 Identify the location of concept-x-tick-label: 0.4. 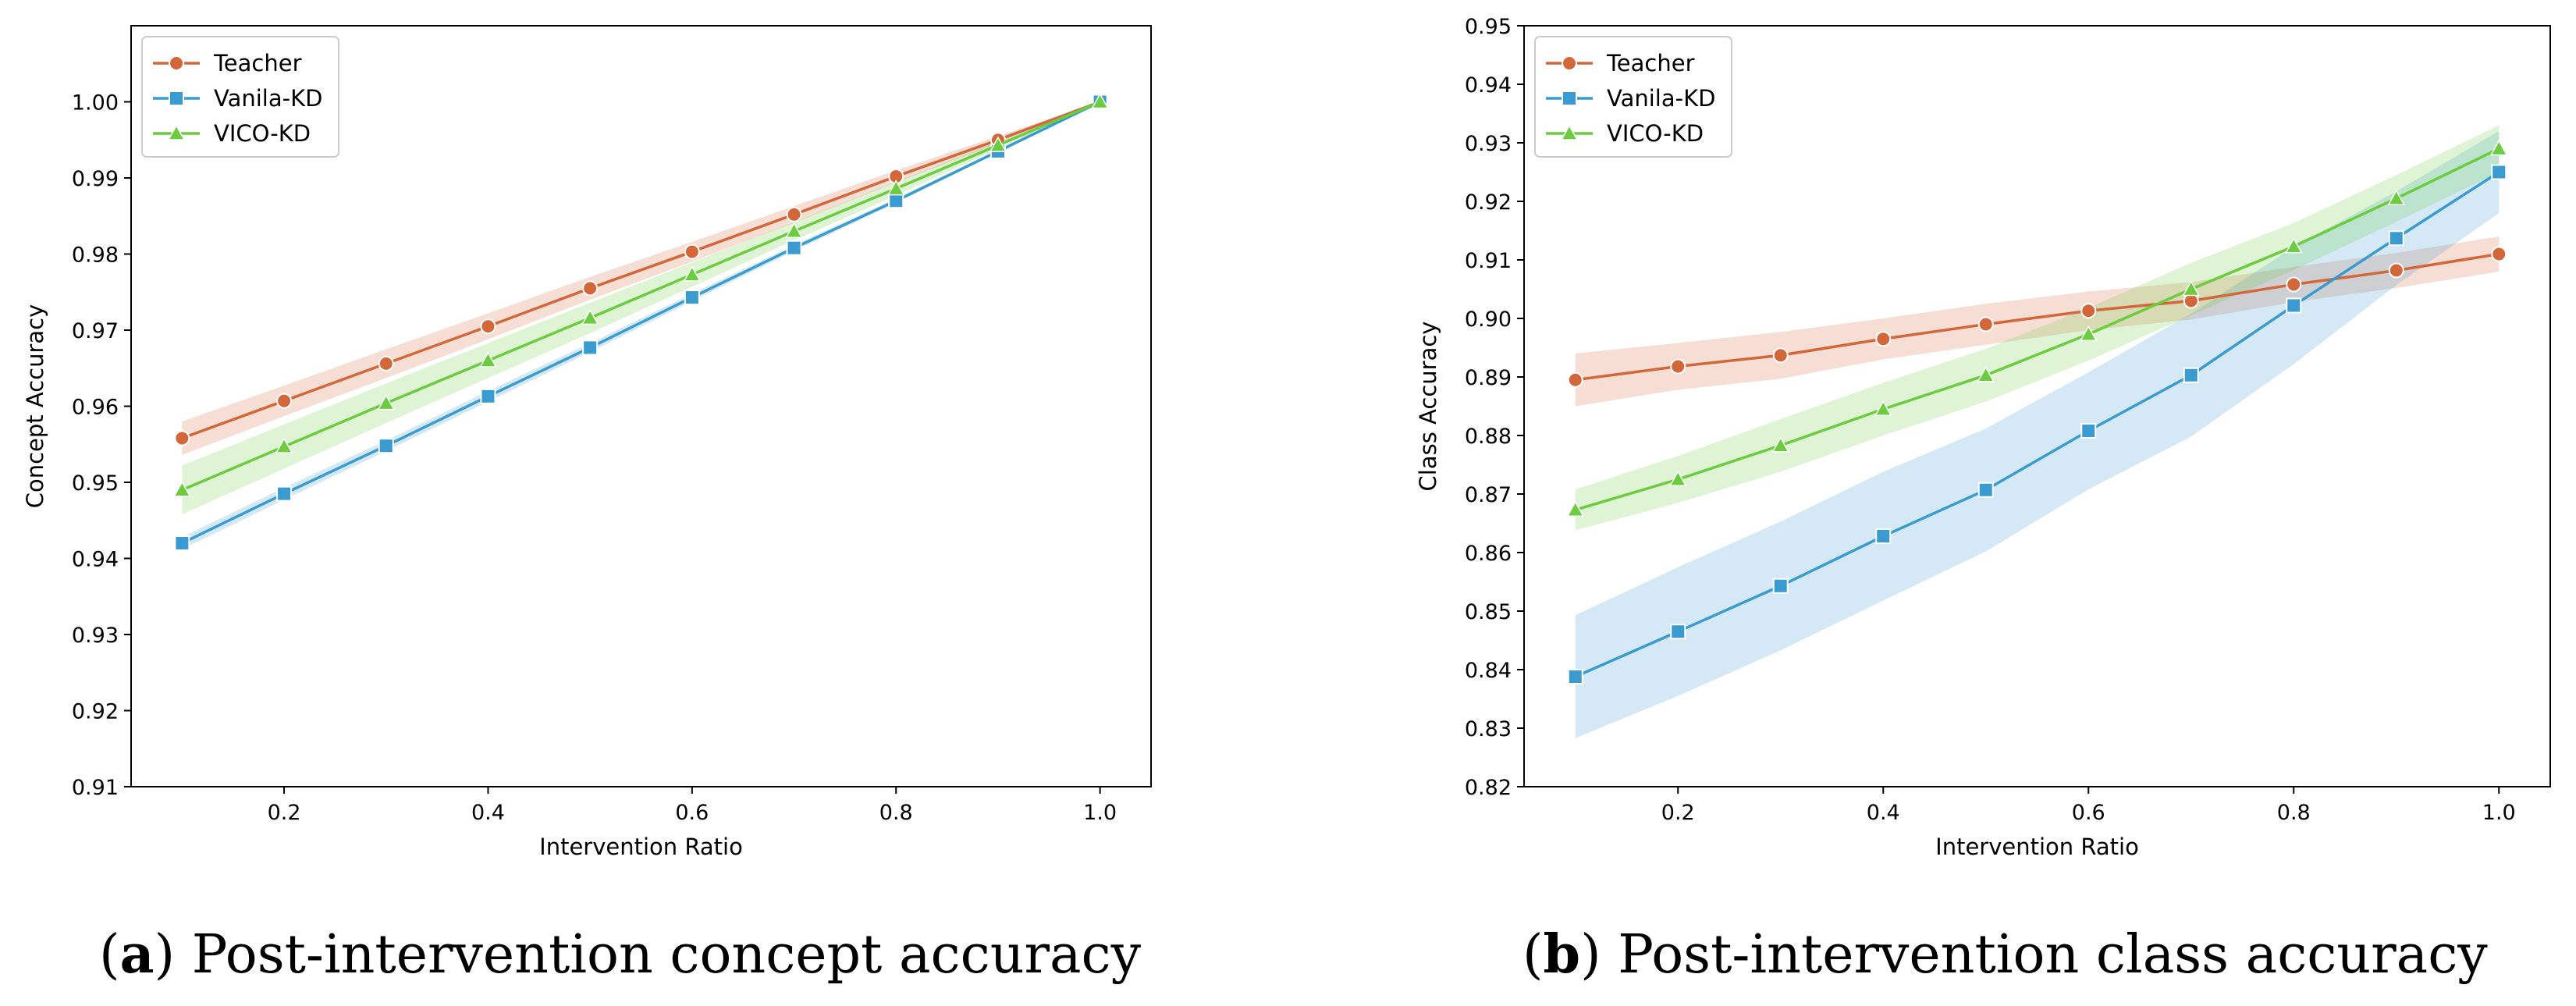
(488, 813).